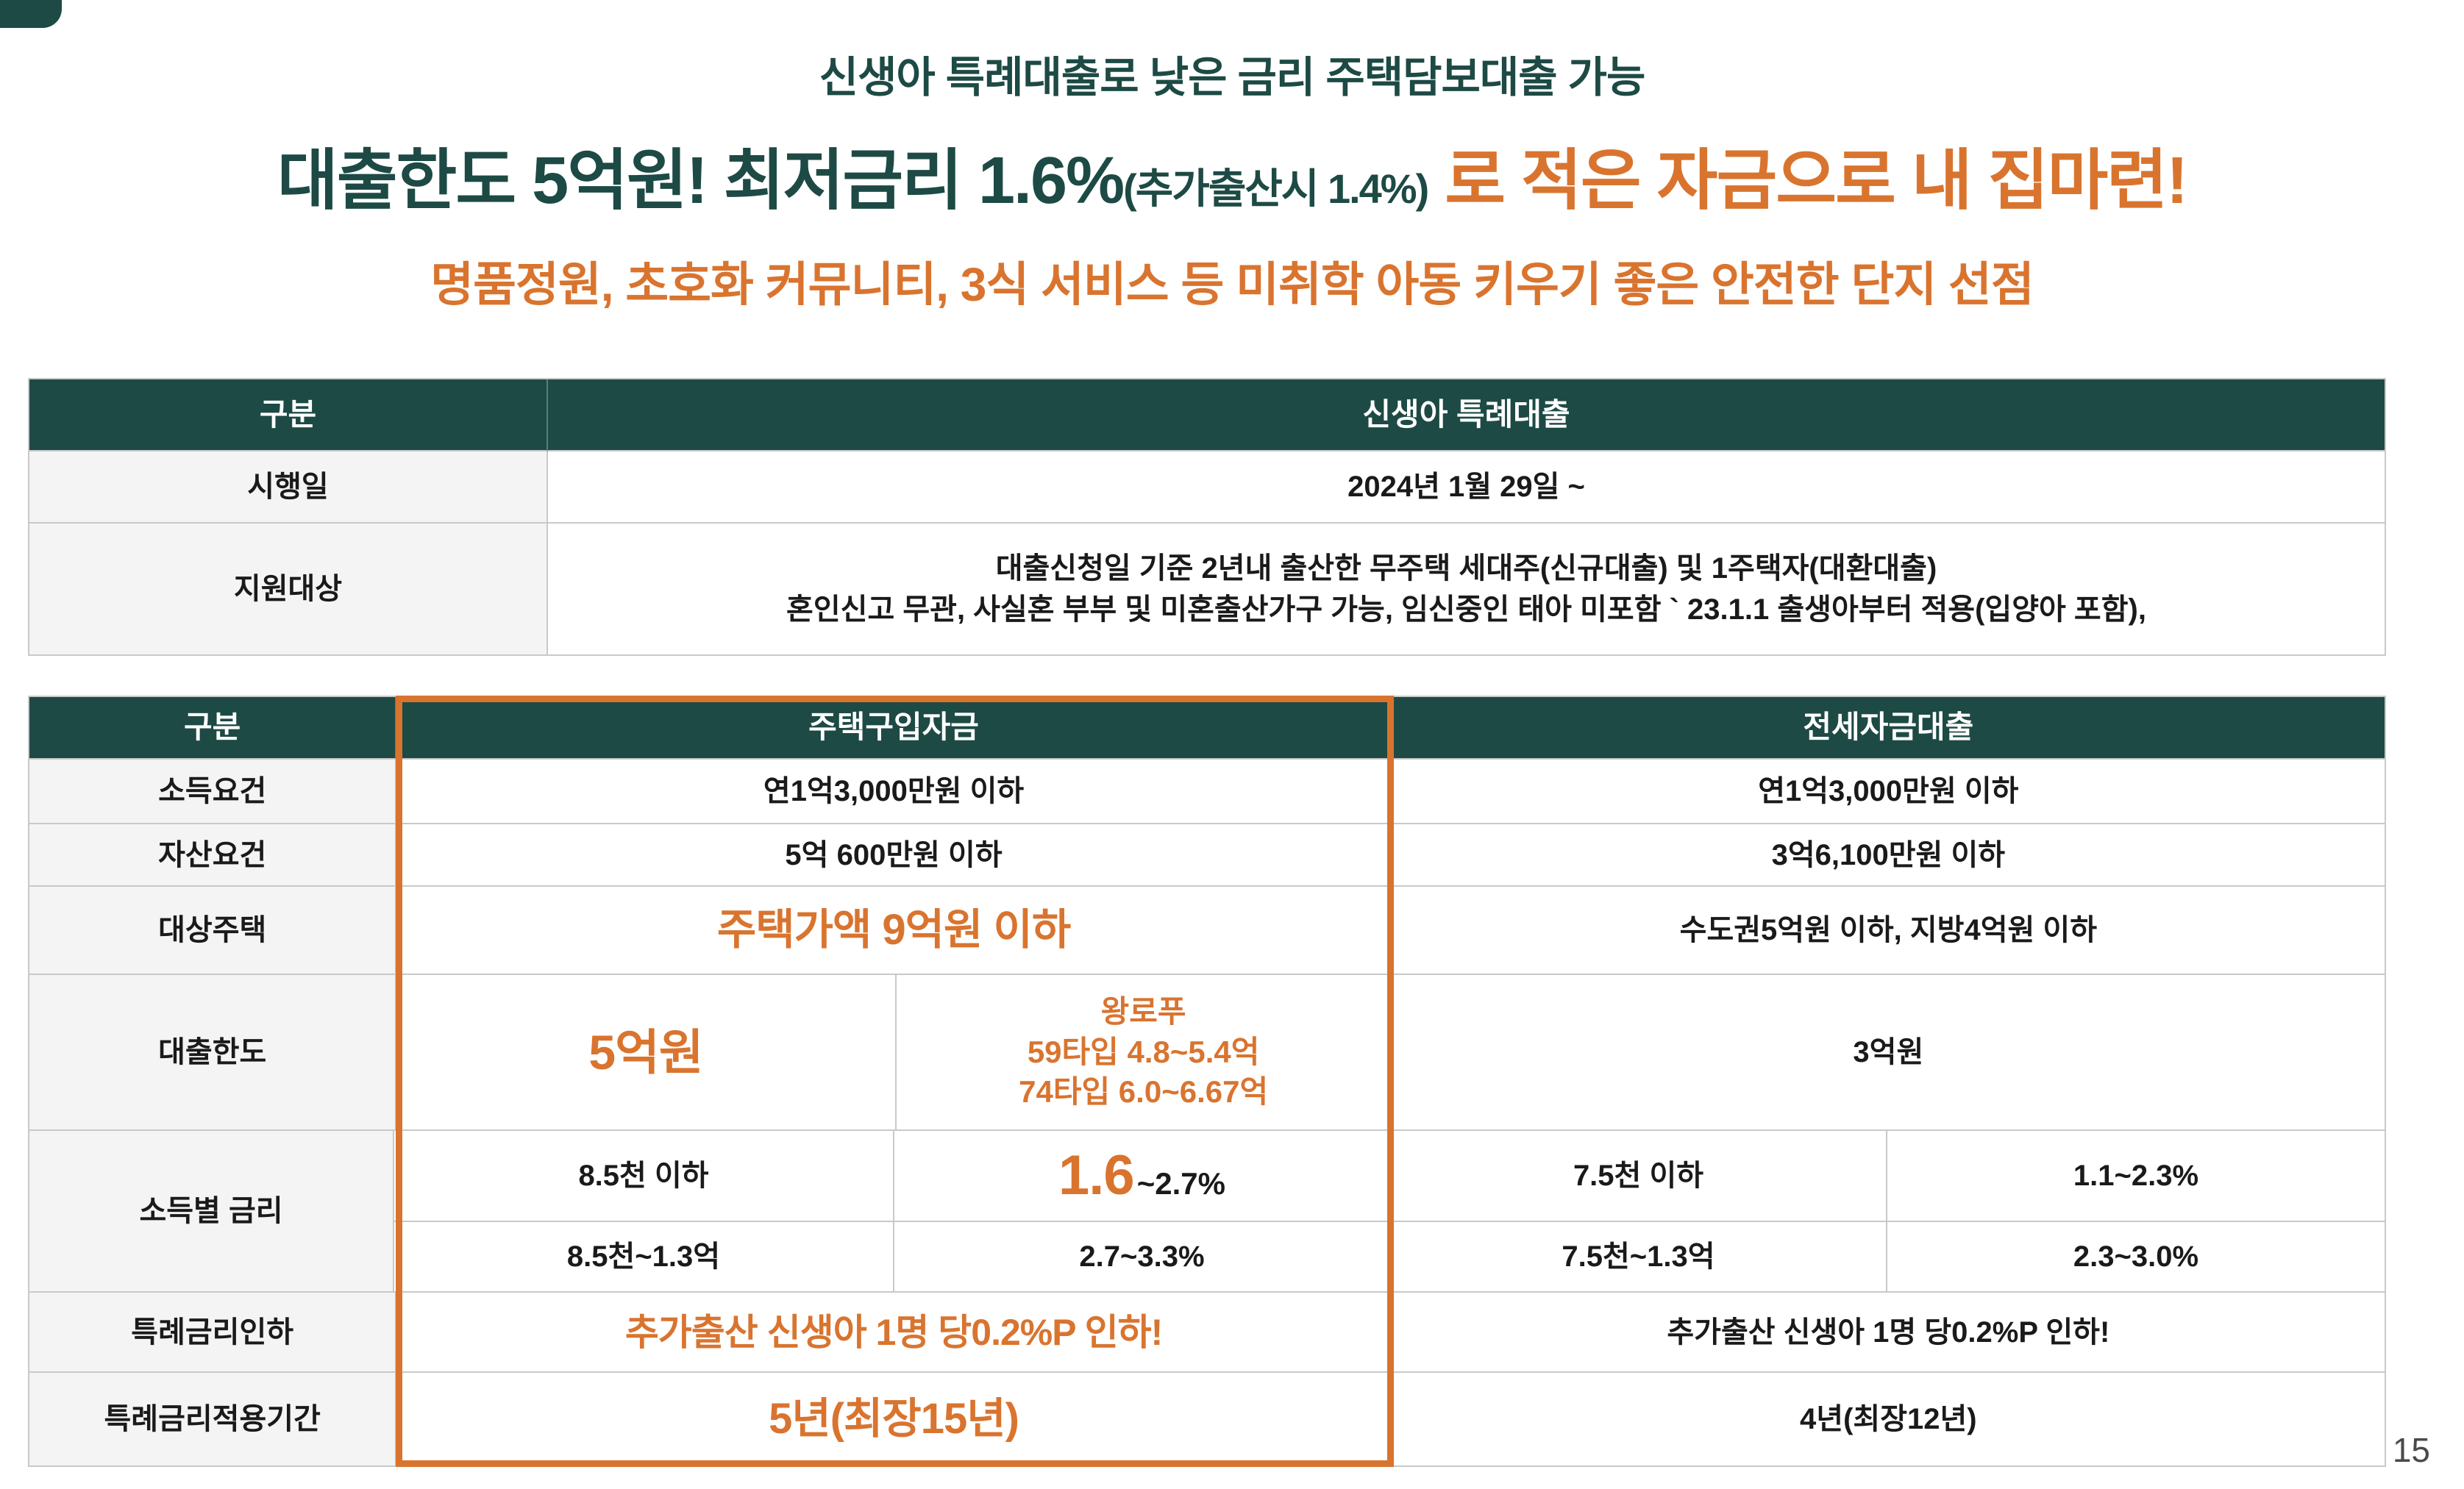 The image size is (2464, 1489). What do you see at coordinates (213, 792) in the screenshot?
I see `income-label: 소득요건` at bounding box center [213, 792].